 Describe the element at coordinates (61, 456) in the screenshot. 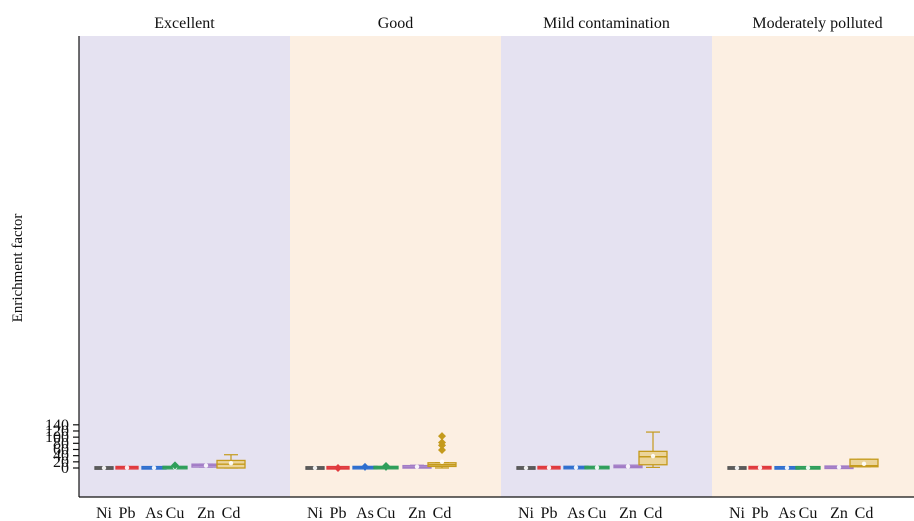

I see `y-tick-label: 40` at that location.